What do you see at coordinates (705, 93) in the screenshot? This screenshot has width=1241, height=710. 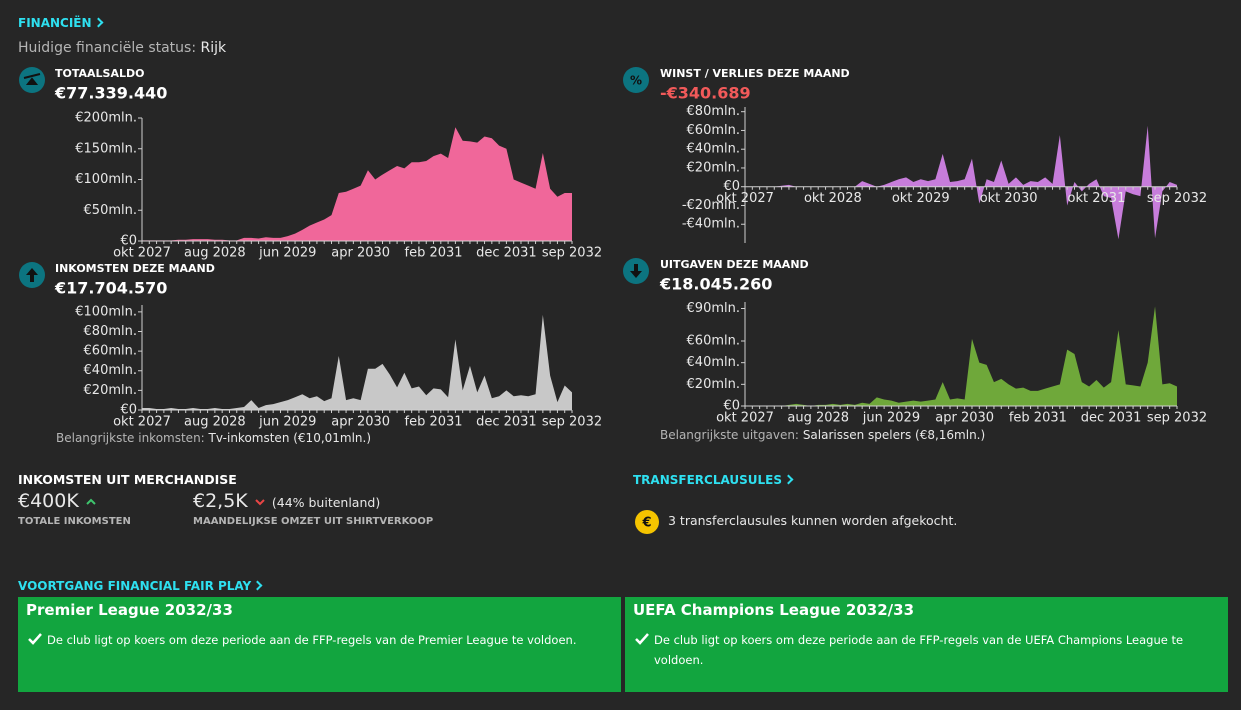 I see `chart-value: -€340.689` at bounding box center [705, 93].